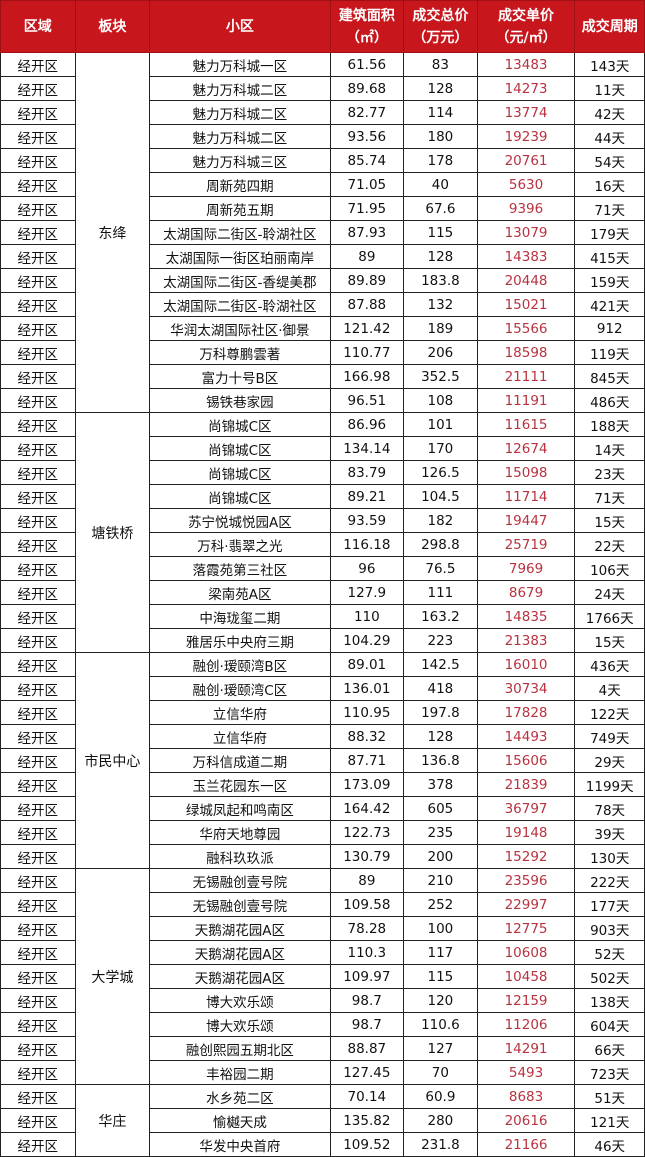  I want to click on unit-price-cell: 21111, so click(526, 376).